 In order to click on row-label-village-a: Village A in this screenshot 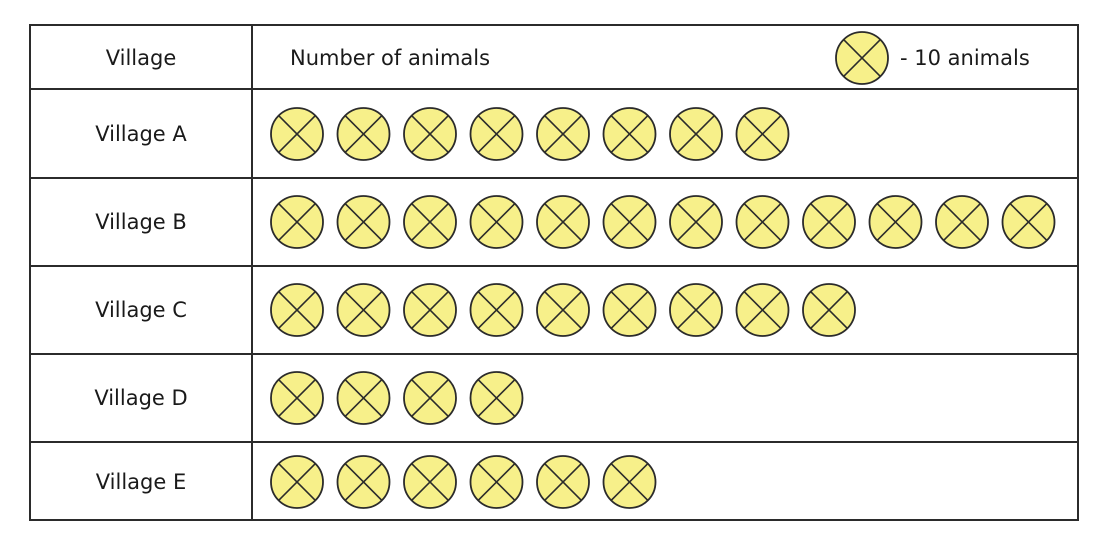, I will do `click(141, 134)`.